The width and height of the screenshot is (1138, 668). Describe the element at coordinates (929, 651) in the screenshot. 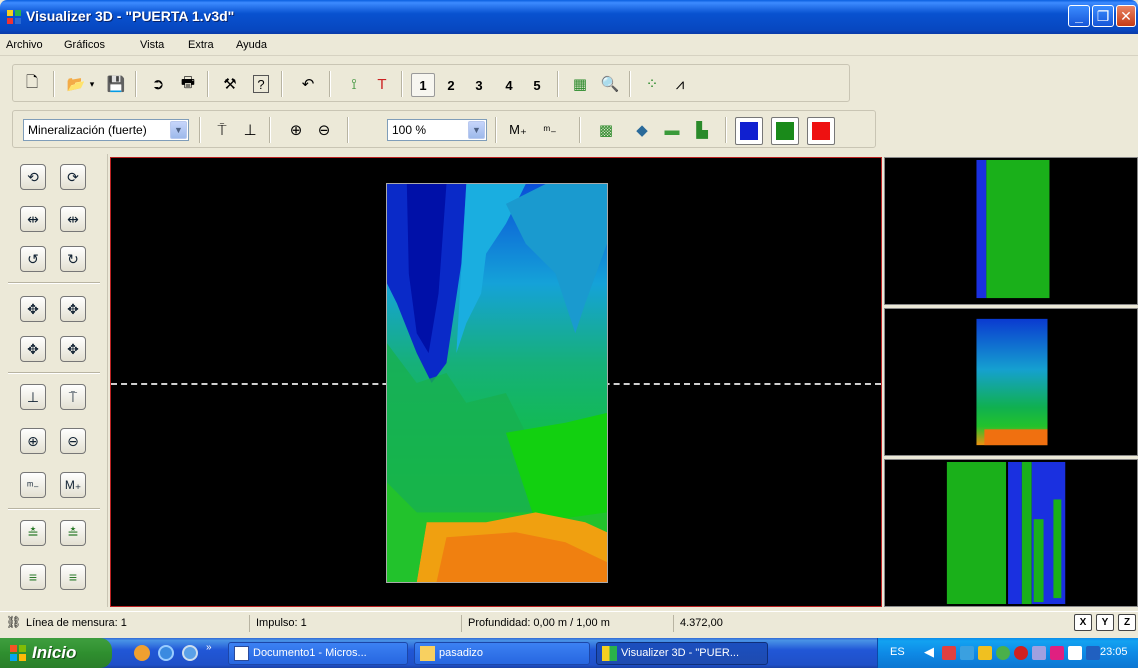

I see `tray-arrow-icon: ◀` at that location.